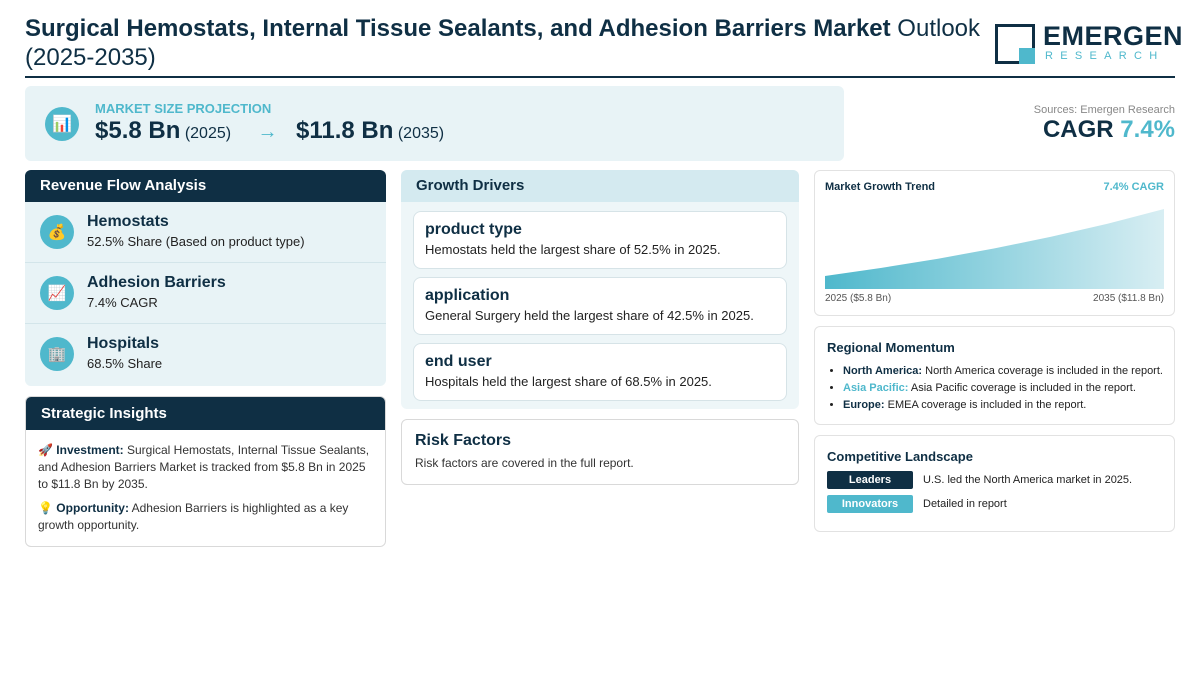  I want to click on revenue-item: 🏢 Hospitals 68.5% Share, so click(205, 354).